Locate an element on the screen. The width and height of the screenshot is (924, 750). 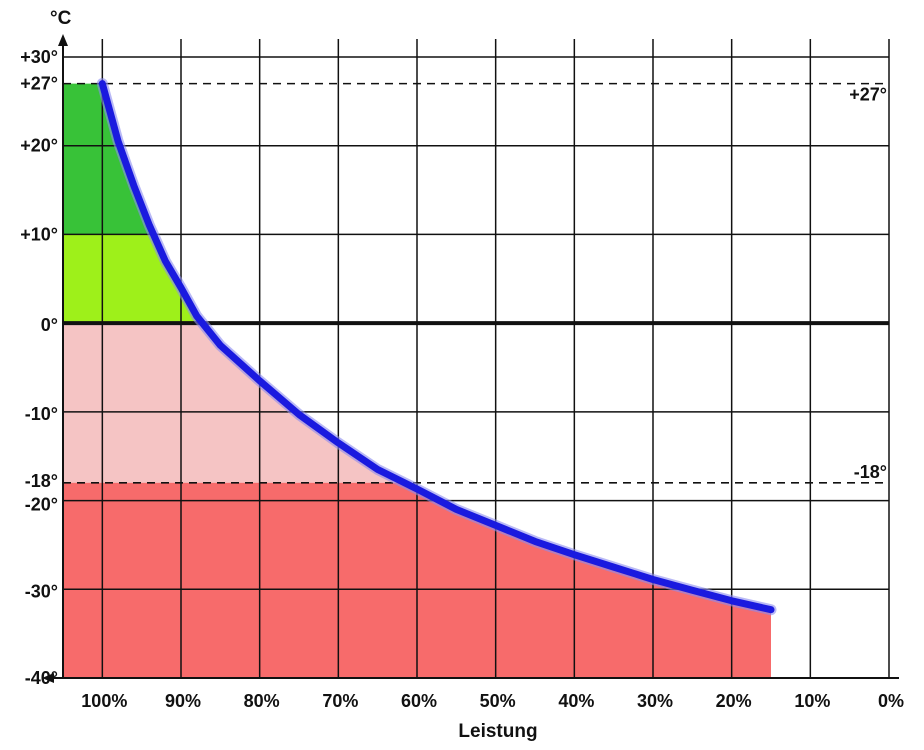
x-tick-label: 60% is located at coordinates (419, 701).